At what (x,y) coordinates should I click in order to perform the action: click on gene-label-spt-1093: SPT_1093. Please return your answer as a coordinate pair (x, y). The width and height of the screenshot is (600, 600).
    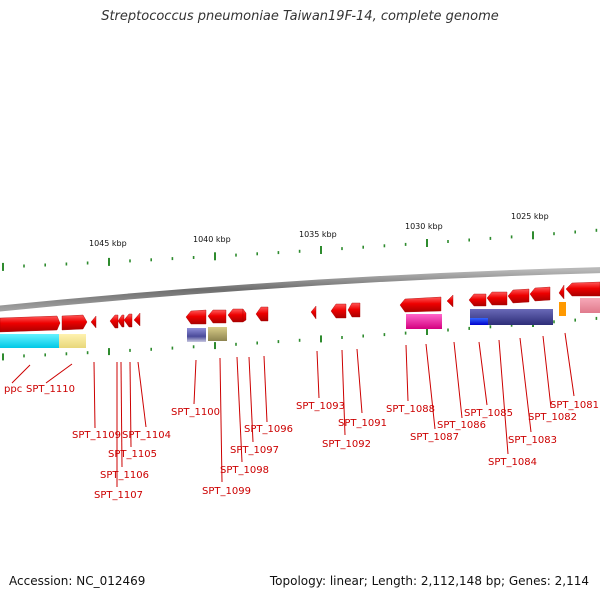
    Looking at the image, I should click on (320, 406).